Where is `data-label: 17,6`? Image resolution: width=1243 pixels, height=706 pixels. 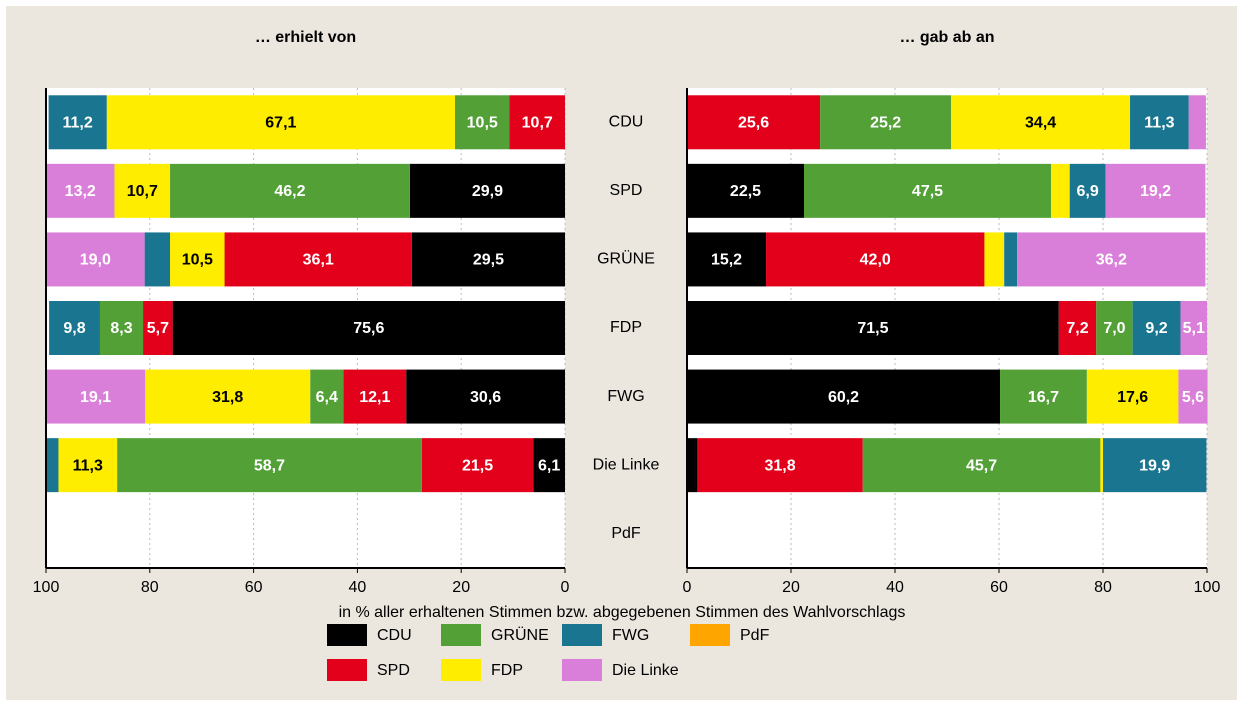 data-label: 17,6 is located at coordinates (1132, 397).